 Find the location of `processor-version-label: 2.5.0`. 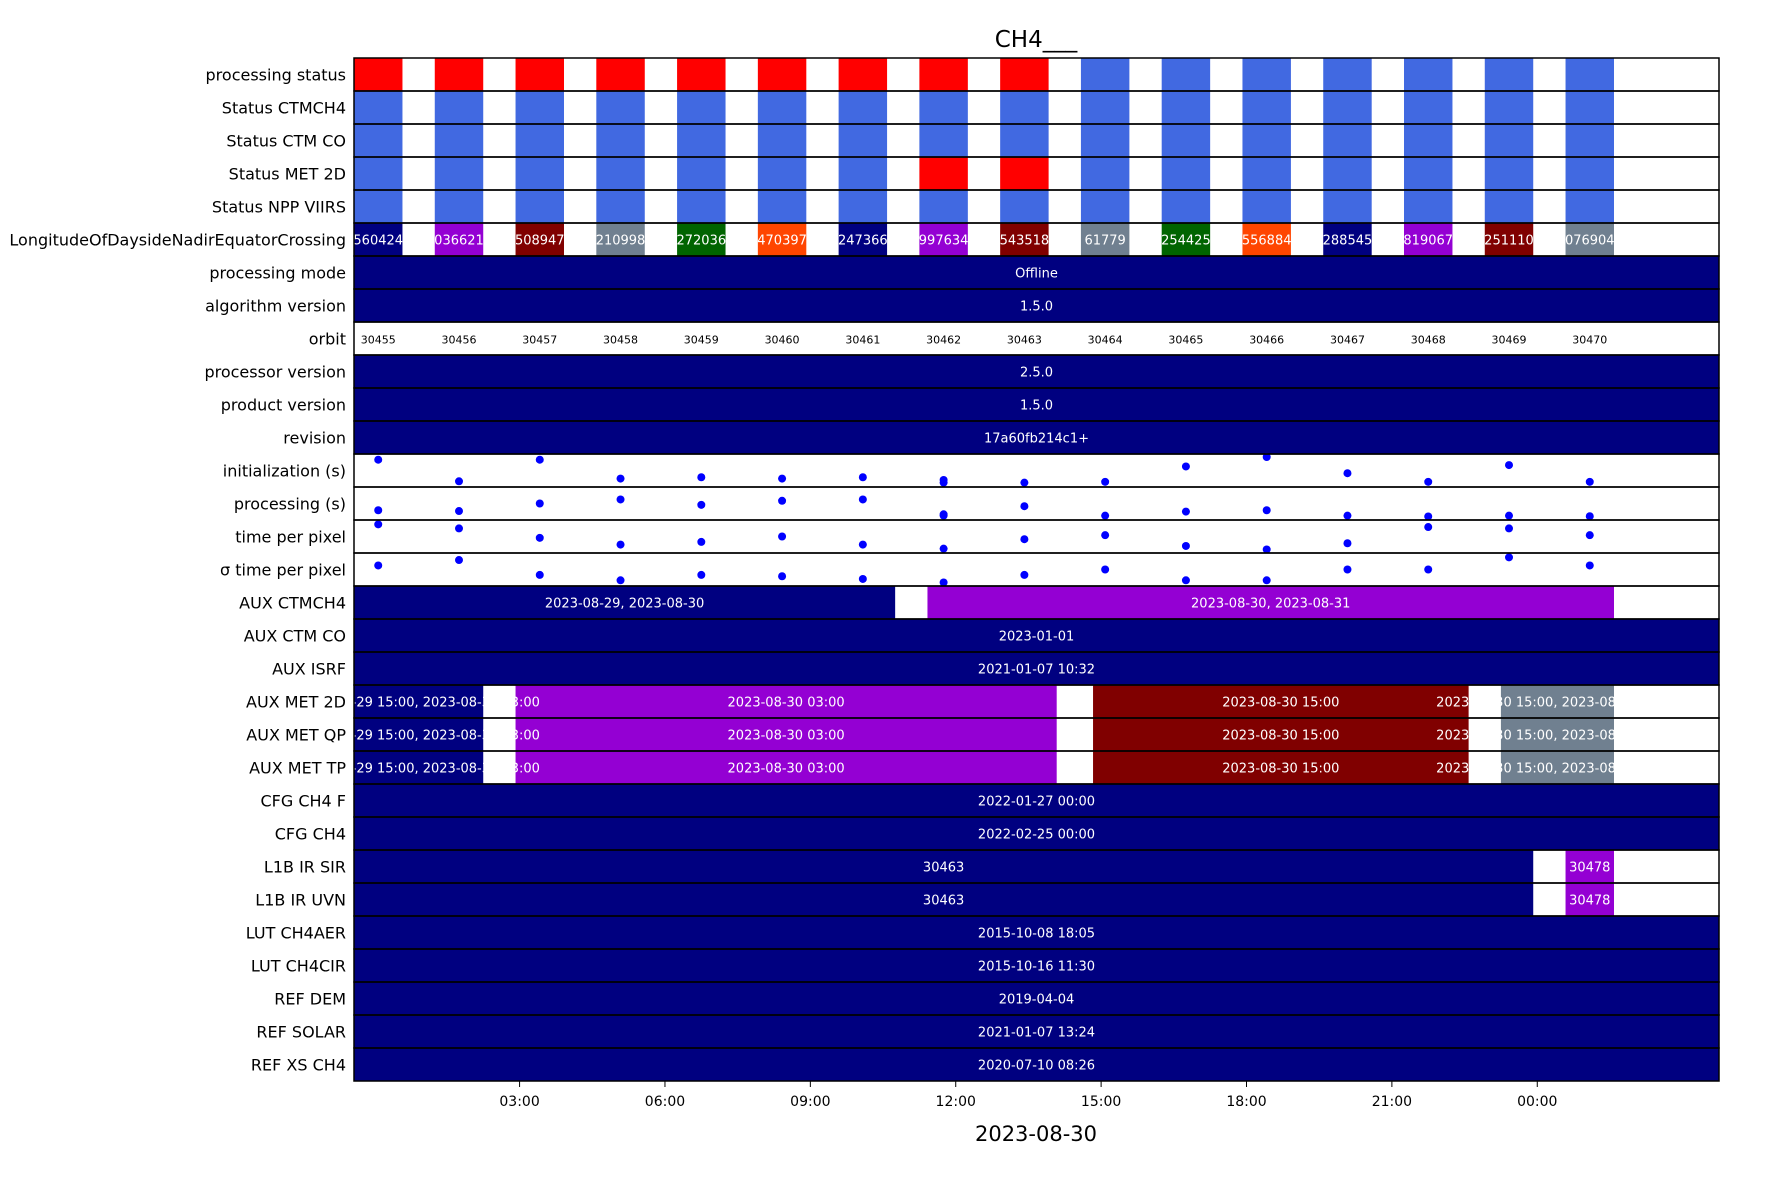

processor-version-label: 2.5.0 is located at coordinates (1036, 373).